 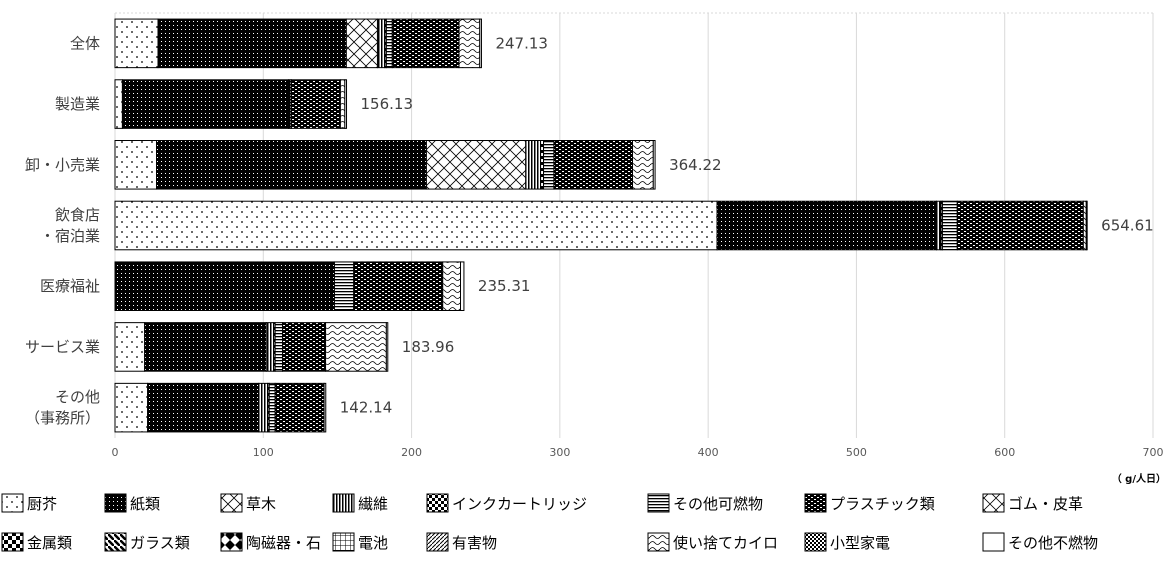 What do you see at coordinates (373, 543) in the screenshot?
I see `legend-label: 電池` at bounding box center [373, 543].